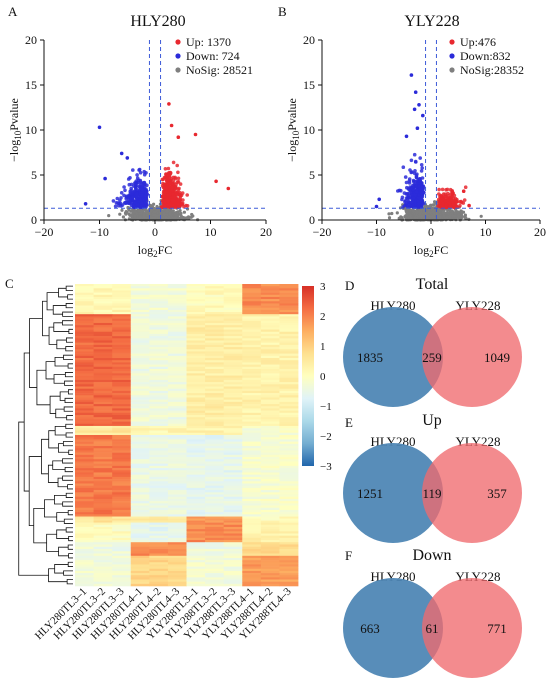  I want to click on legend-marker, so click(452, 56).